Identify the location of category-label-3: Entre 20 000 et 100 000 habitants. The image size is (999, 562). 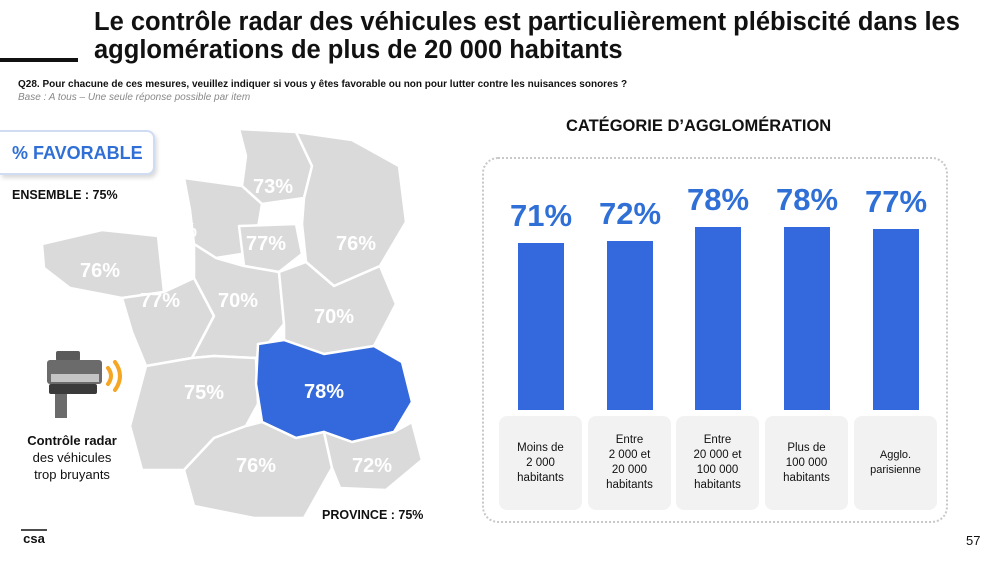
(717, 463).